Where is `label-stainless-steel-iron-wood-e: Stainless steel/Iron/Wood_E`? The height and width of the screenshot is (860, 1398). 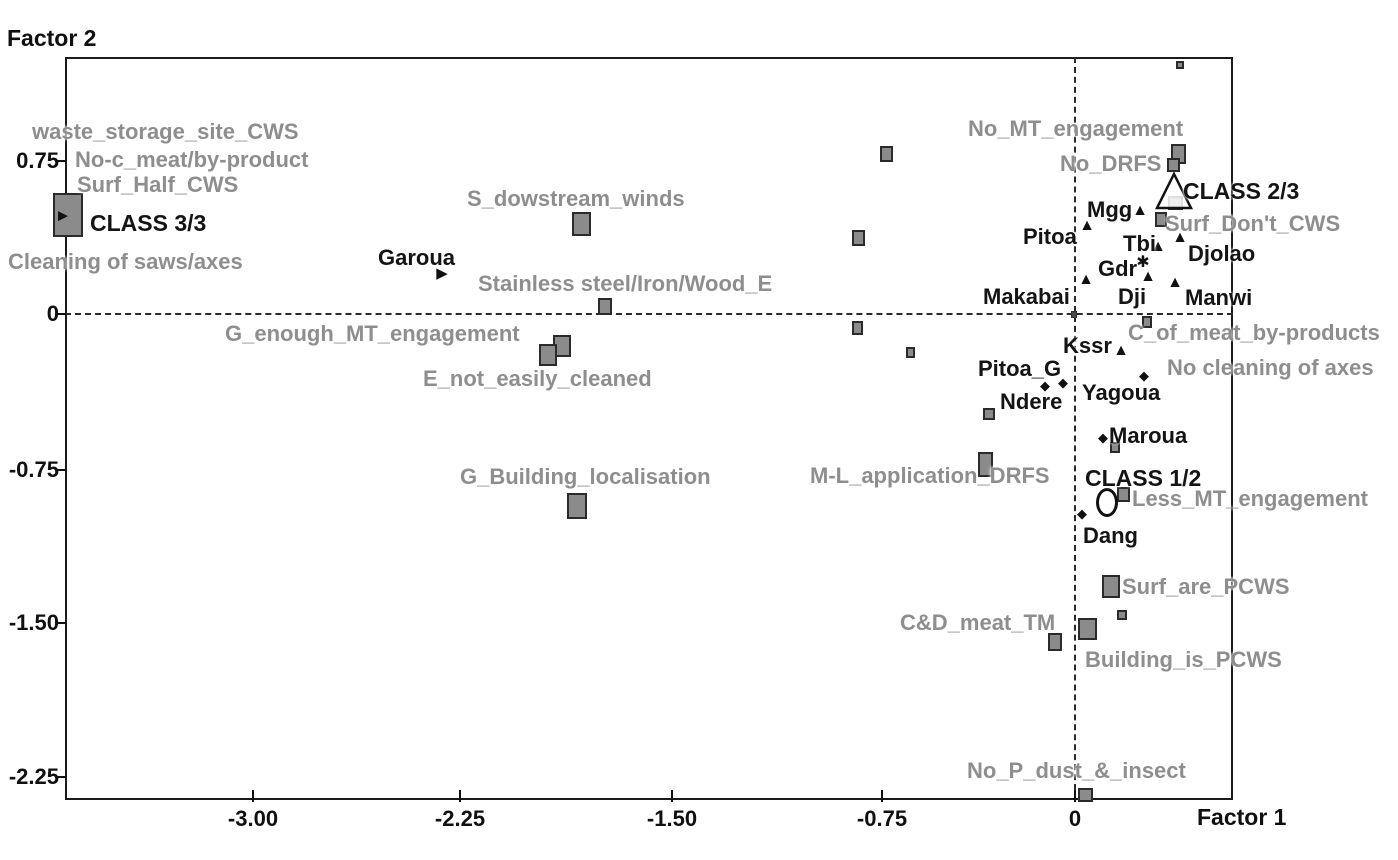 label-stainless-steel-iron-wood-e: Stainless steel/Iron/Wood_E is located at coordinates (625, 283).